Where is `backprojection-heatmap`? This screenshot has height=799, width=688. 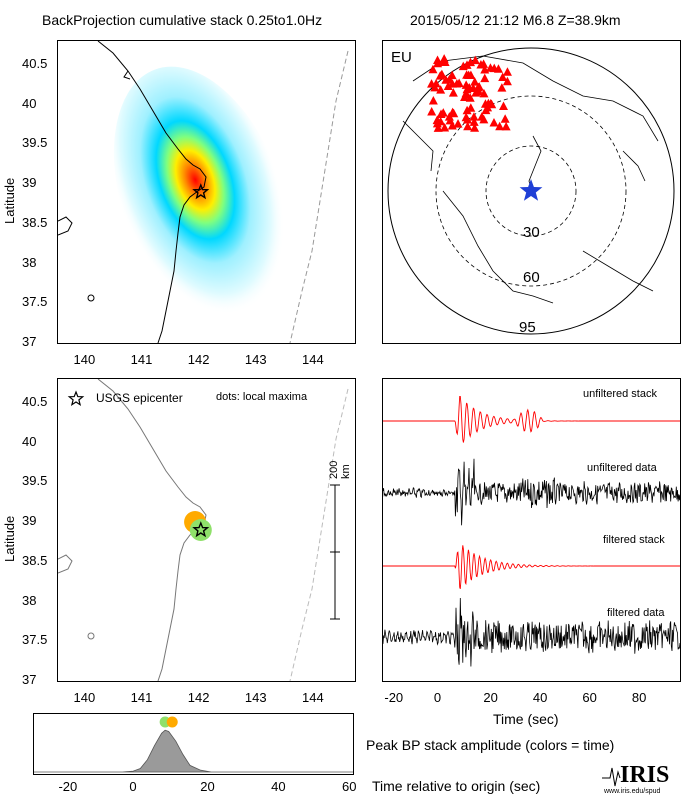 backprojection-heatmap is located at coordinates (203, 201).